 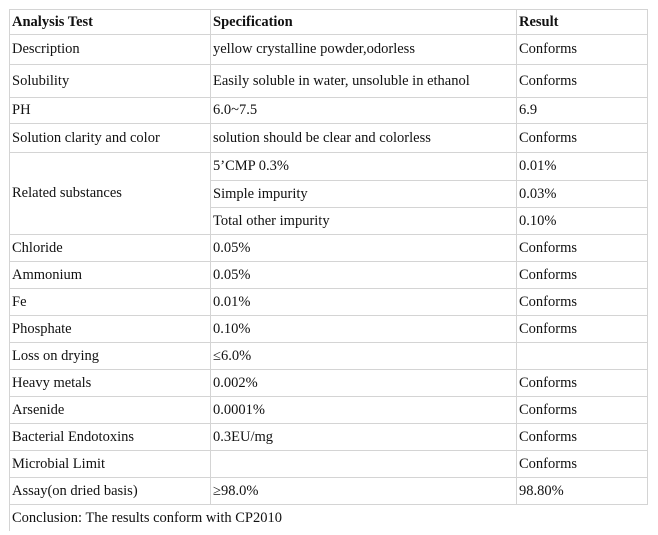 What do you see at coordinates (110, 138) in the screenshot?
I see `table-cell: Solution clarity and color` at bounding box center [110, 138].